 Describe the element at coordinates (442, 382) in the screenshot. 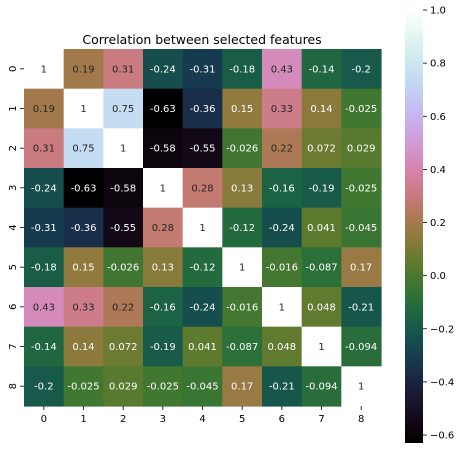

I see `colorbar-tick-label: −0.4` at that location.